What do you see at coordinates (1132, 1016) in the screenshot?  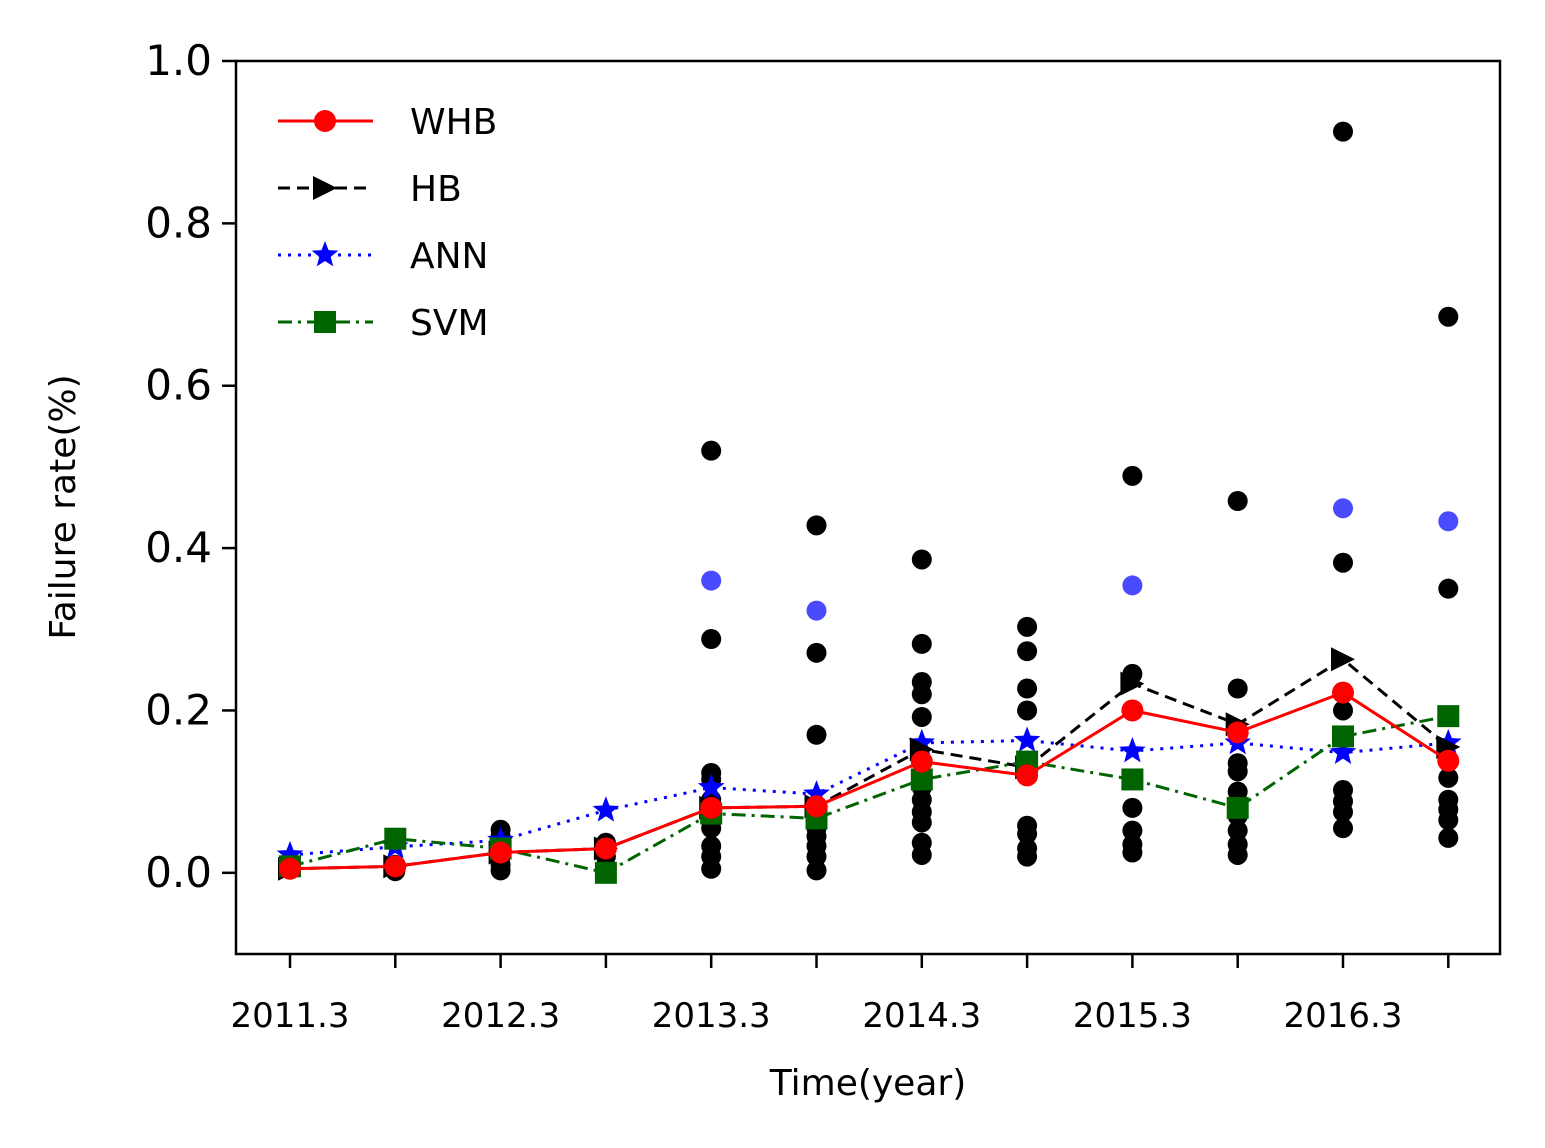 I see `x-tick-label: 2015.3` at bounding box center [1132, 1016].